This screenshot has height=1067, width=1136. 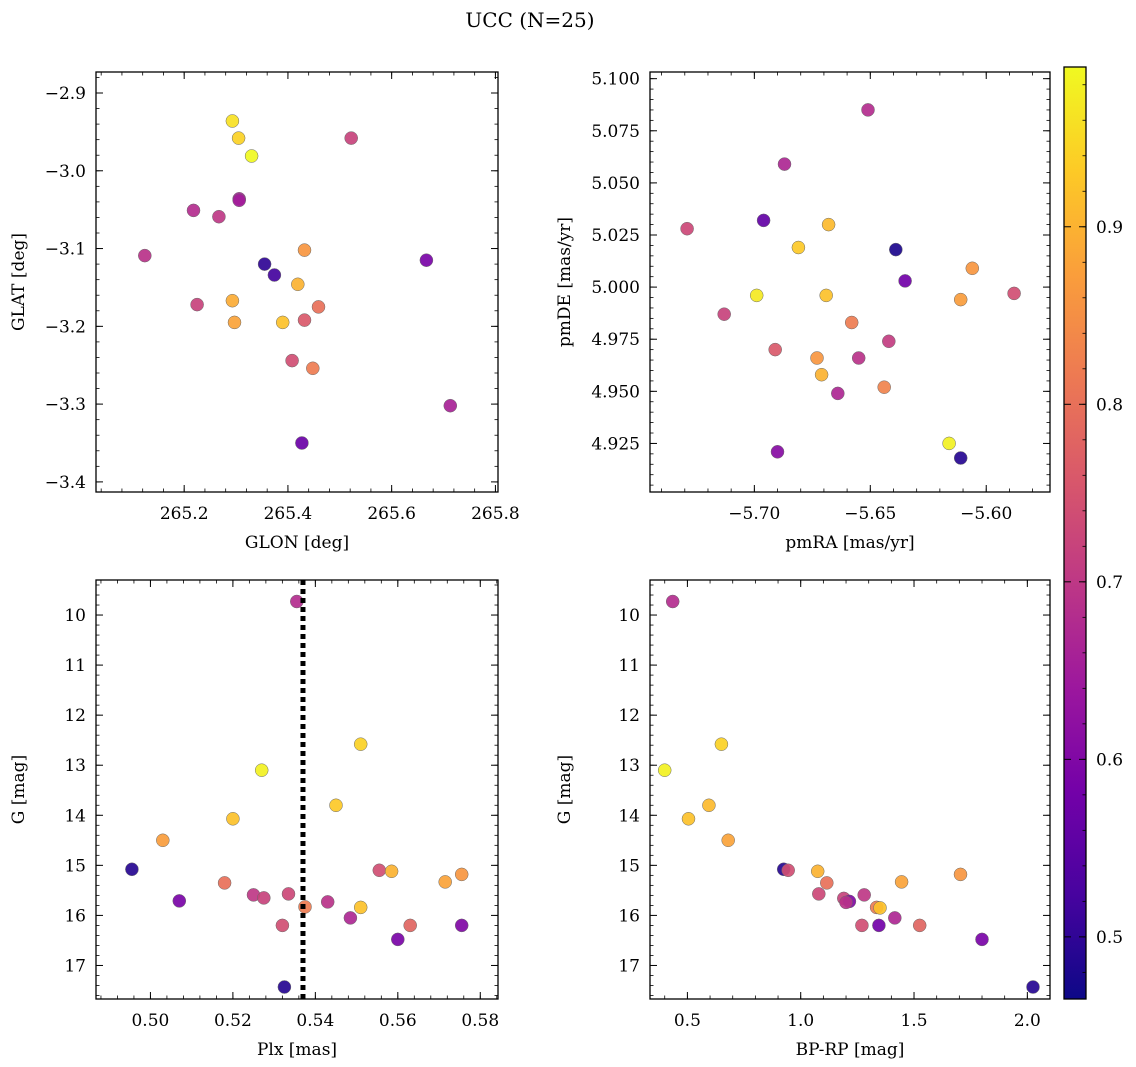 I want to click on plx-g-xtick-label: 0.50, so click(x=150, y=1021).